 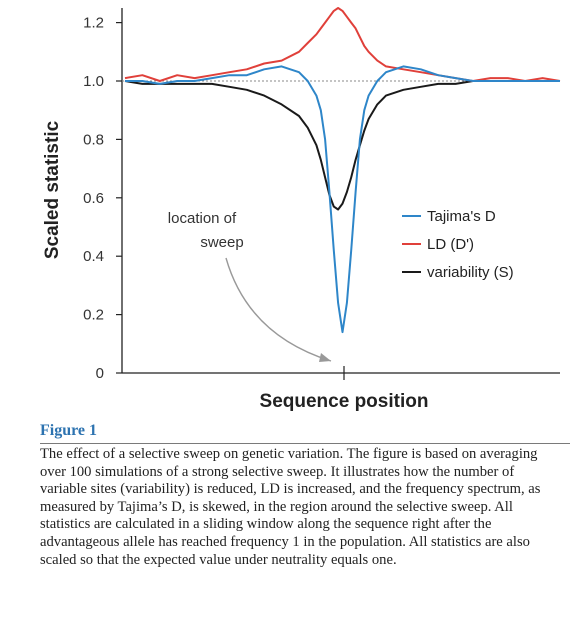 What do you see at coordinates (93, 198) in the screenshot?
I see `y-tick-label: 0.6` at bounding box center [93, 198].